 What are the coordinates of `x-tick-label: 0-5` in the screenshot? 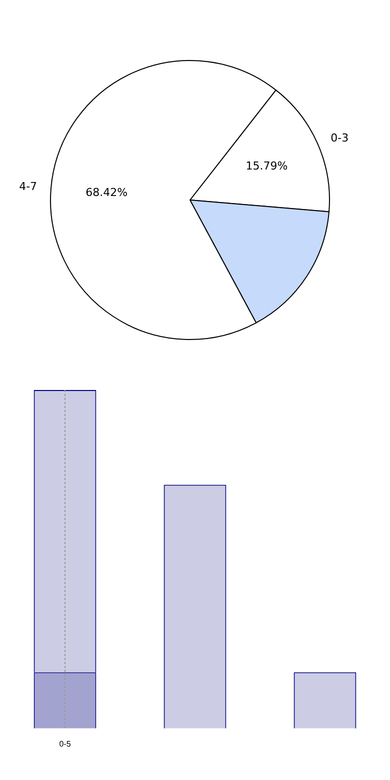 It's located at (65, 743).